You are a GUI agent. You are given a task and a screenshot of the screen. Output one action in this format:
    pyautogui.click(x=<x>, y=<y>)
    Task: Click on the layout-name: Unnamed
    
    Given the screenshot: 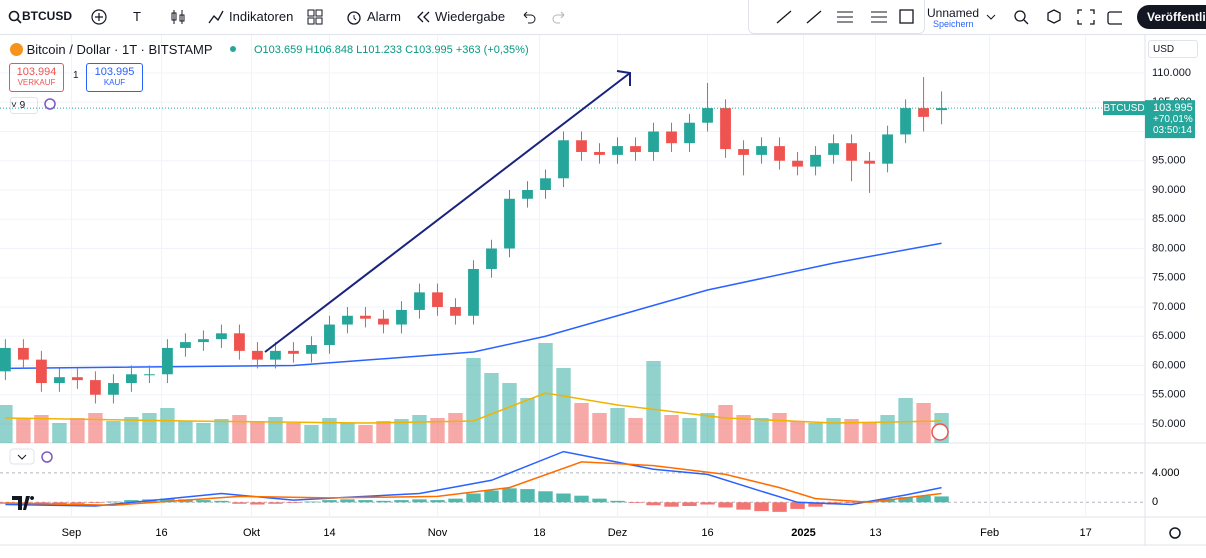 What is the action you would take?
    pyautogui.click(x=953, y=13)
    